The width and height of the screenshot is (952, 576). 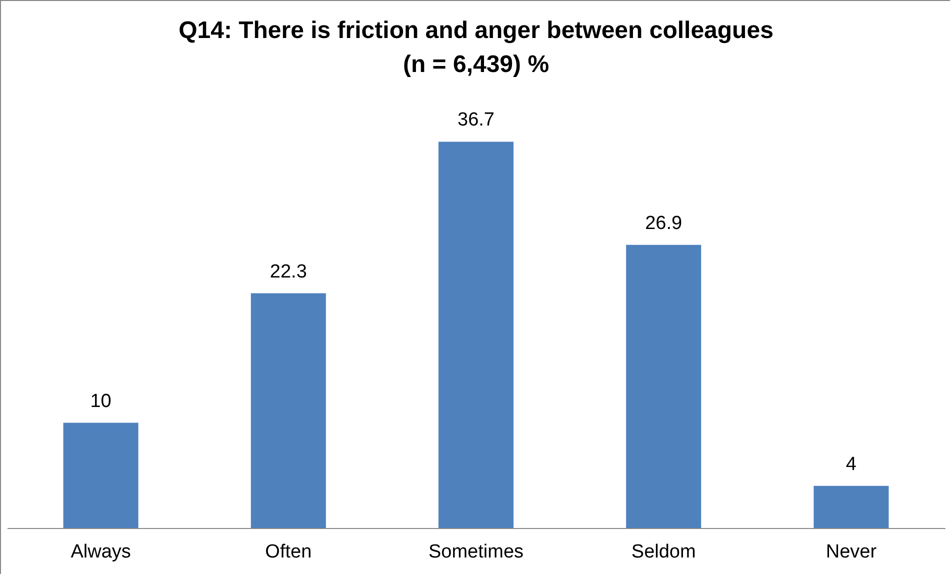 I want to click on x-tick-label: Often, so click(x=288, y=552).